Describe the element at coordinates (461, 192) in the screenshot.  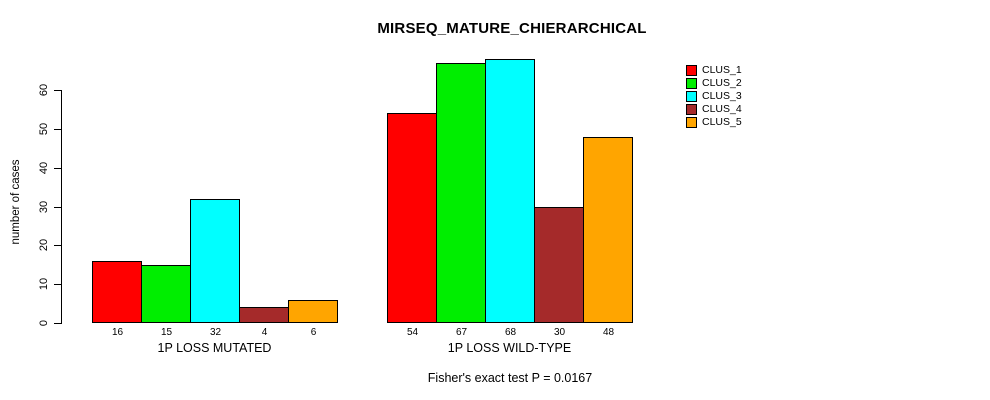
I see `bar-clus_2-group2` at that location.